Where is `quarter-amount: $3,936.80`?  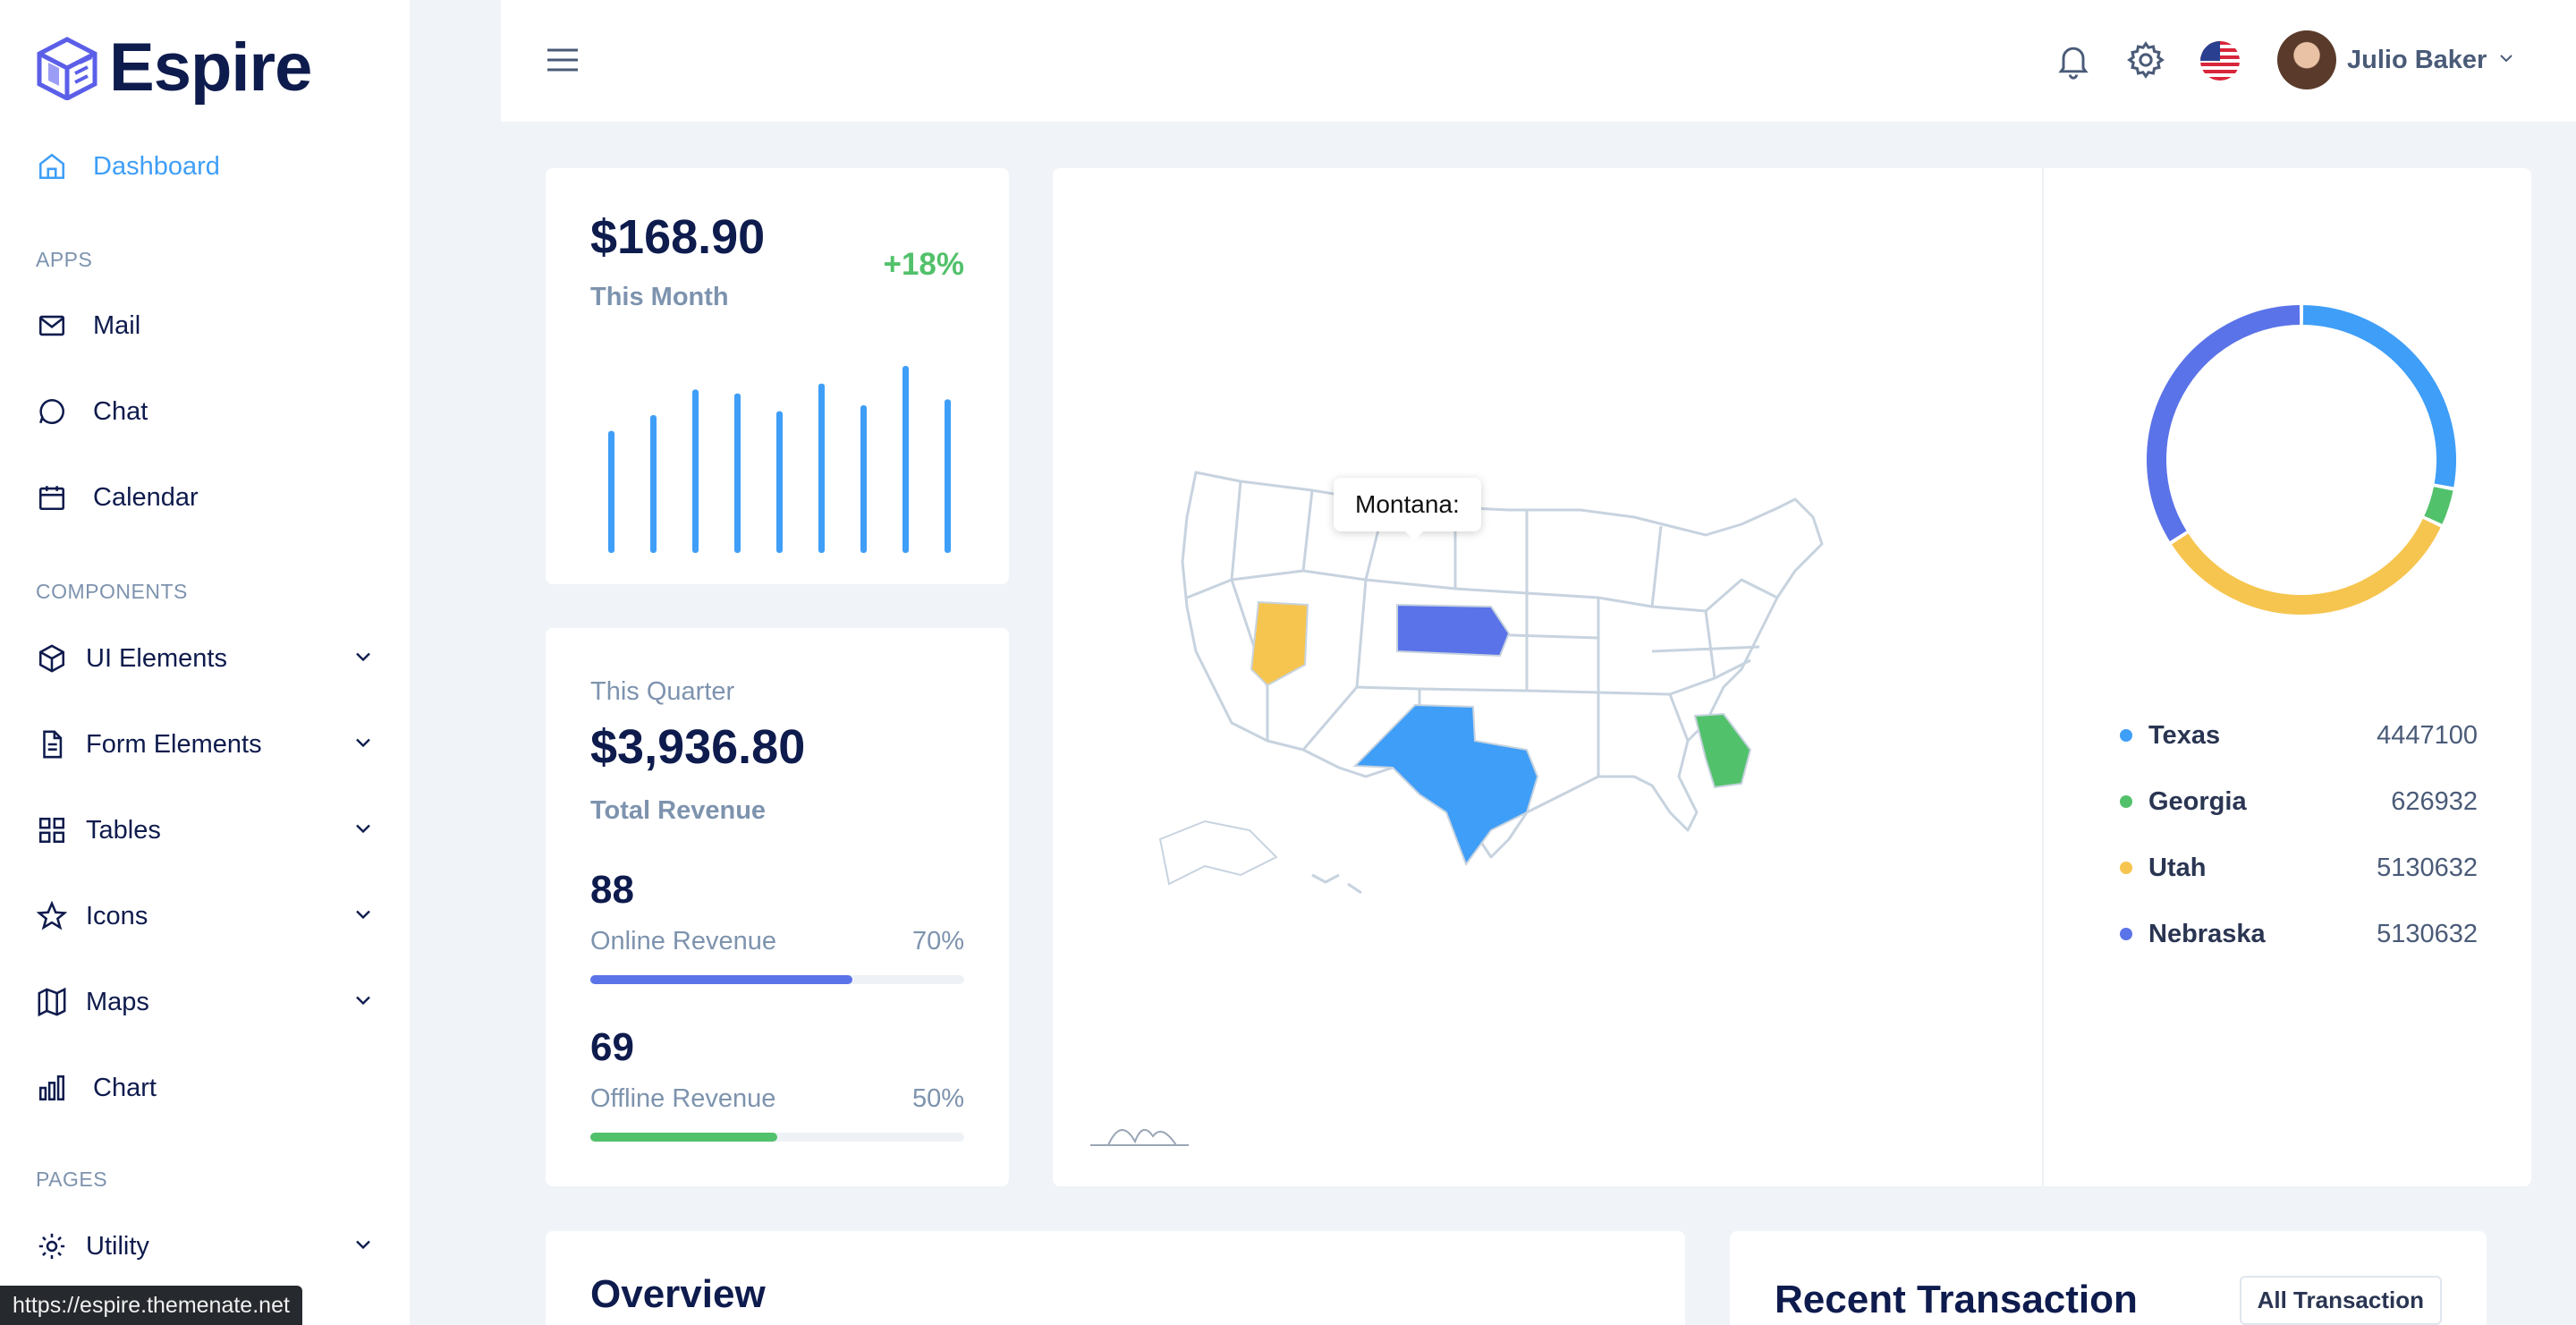
quarter-amount: $3,936.80 is located at coordinates (698, 747).